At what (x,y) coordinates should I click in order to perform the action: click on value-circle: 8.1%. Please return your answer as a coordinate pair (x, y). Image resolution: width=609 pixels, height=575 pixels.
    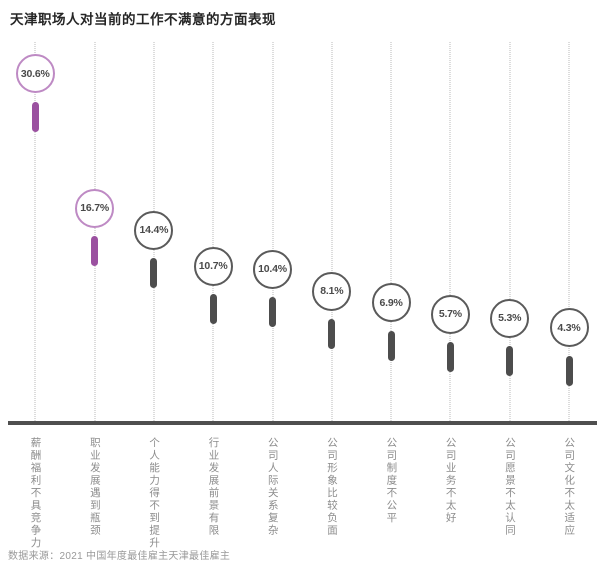
    Looking at the image, I should click on (332, 291).